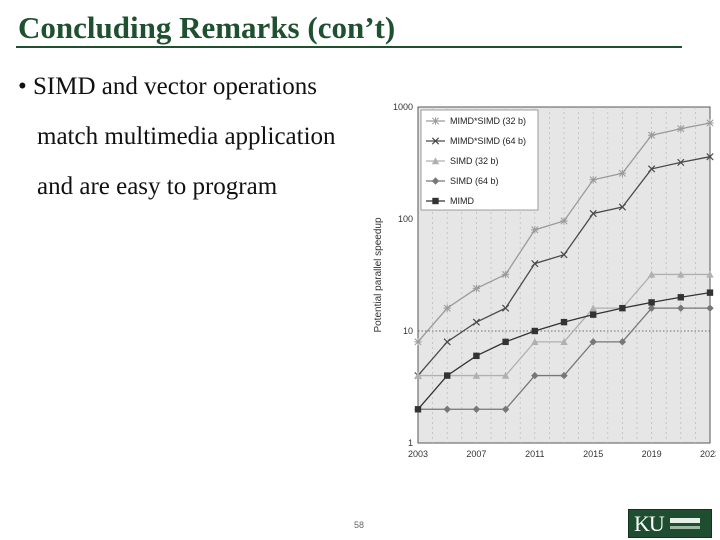 The image size is (720, 540). What do you see at coordinates (708, 454) in the screenshot?
I see `x-tick-label: 2023` at bounding box center [708, 454].